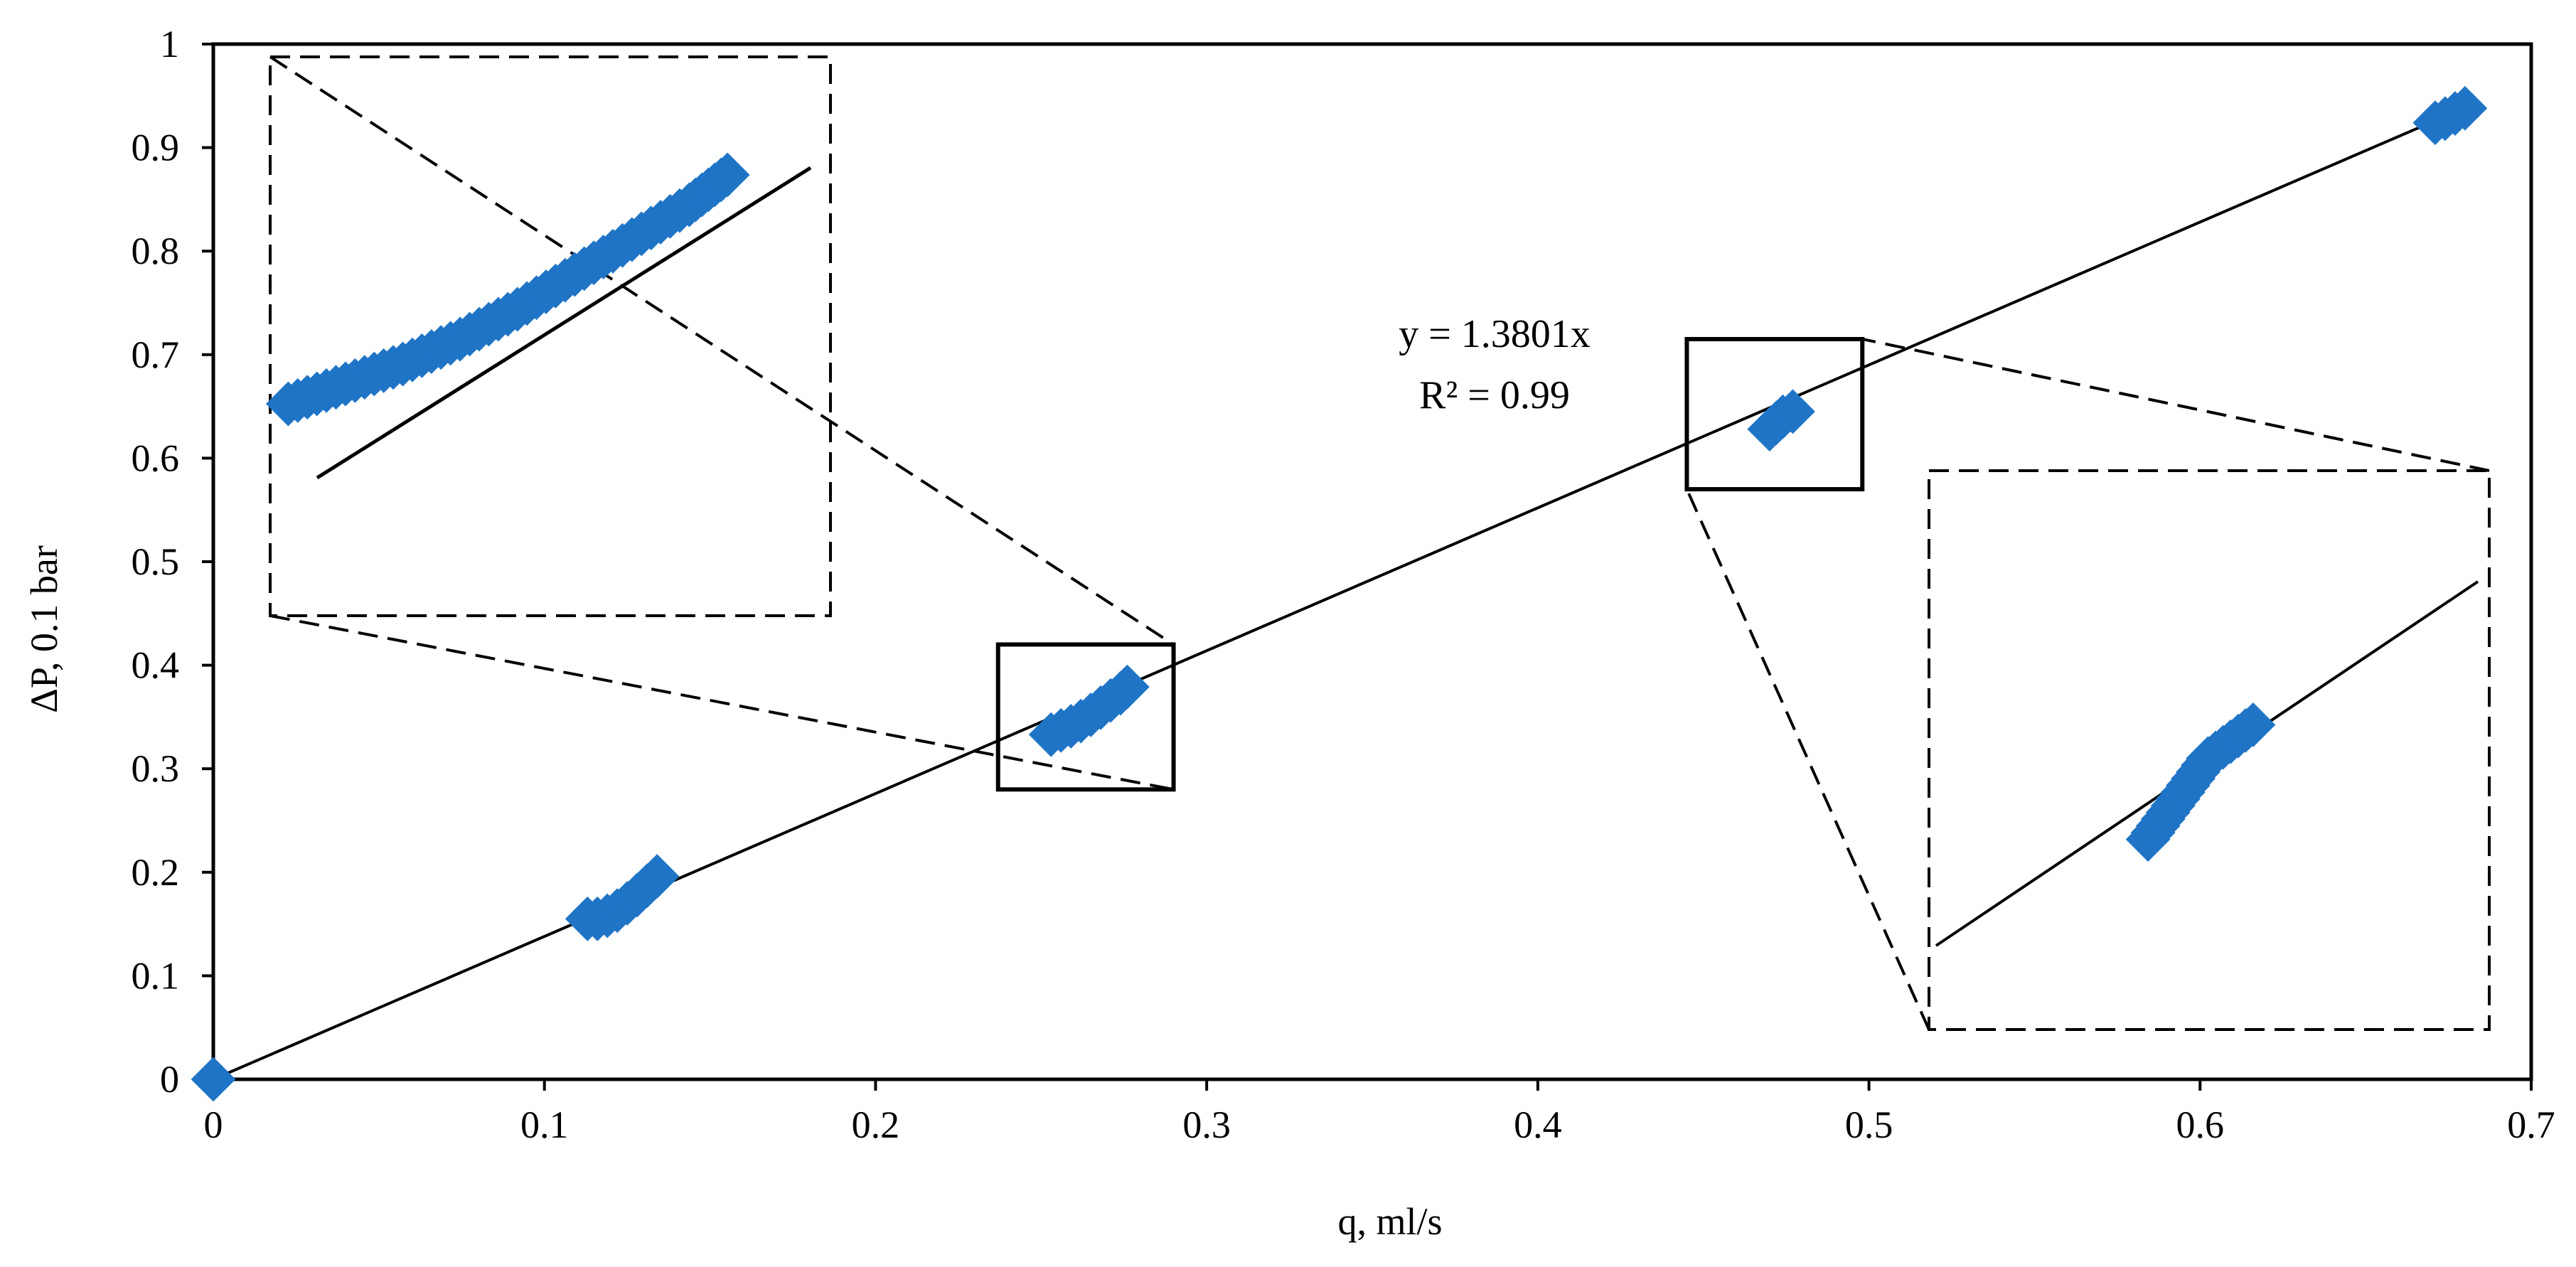  I want to click on x-tick-label: 0.2, so click(876, 1124).